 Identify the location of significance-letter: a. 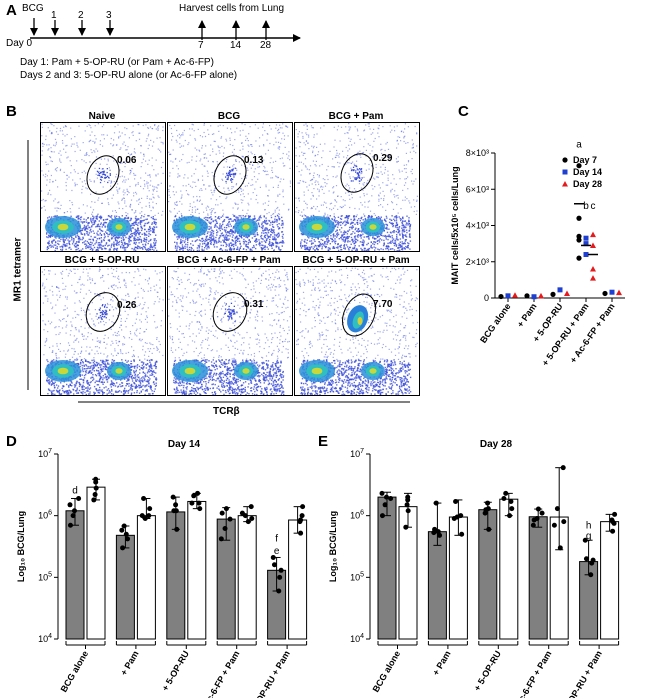
(579, 145).